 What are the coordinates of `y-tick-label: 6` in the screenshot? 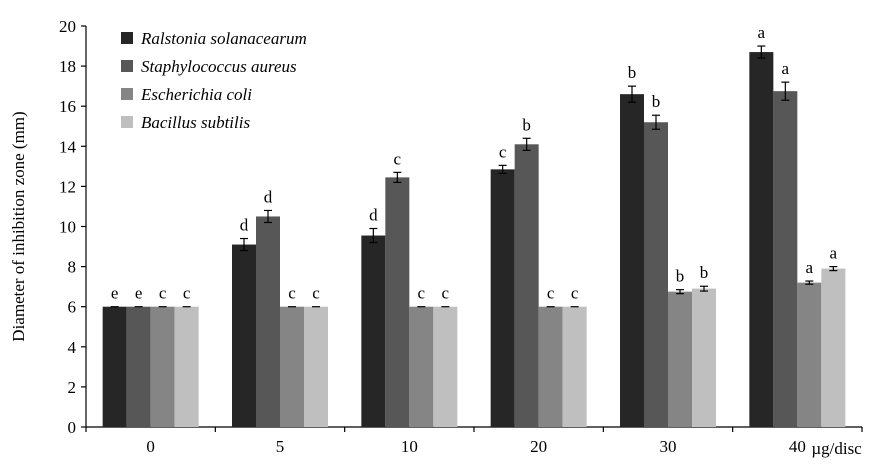 It's located at (72, 307).